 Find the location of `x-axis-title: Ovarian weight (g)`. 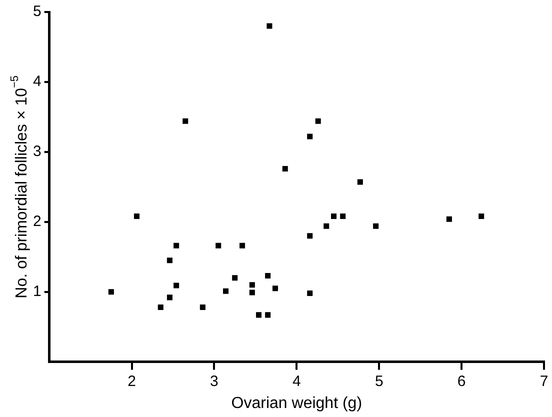

x-axis-title: Ovarian weight (g) is located at coordinates (296, 403).